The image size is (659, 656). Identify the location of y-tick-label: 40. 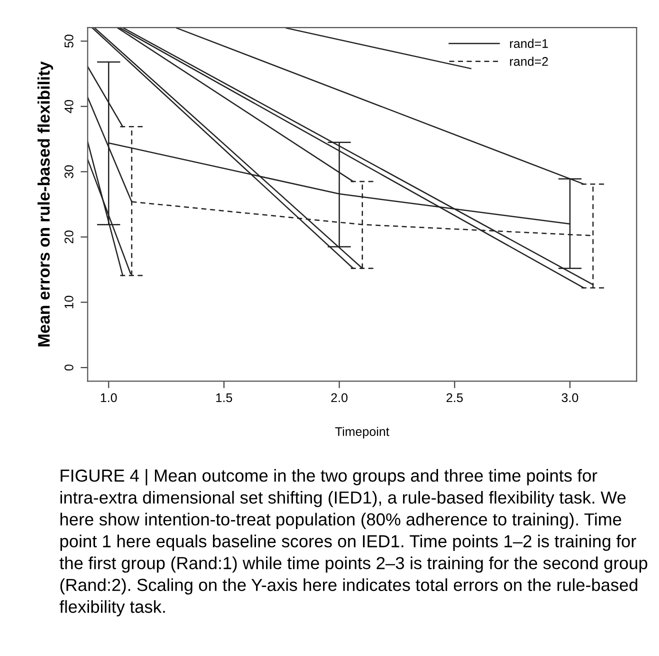
(69, 107).